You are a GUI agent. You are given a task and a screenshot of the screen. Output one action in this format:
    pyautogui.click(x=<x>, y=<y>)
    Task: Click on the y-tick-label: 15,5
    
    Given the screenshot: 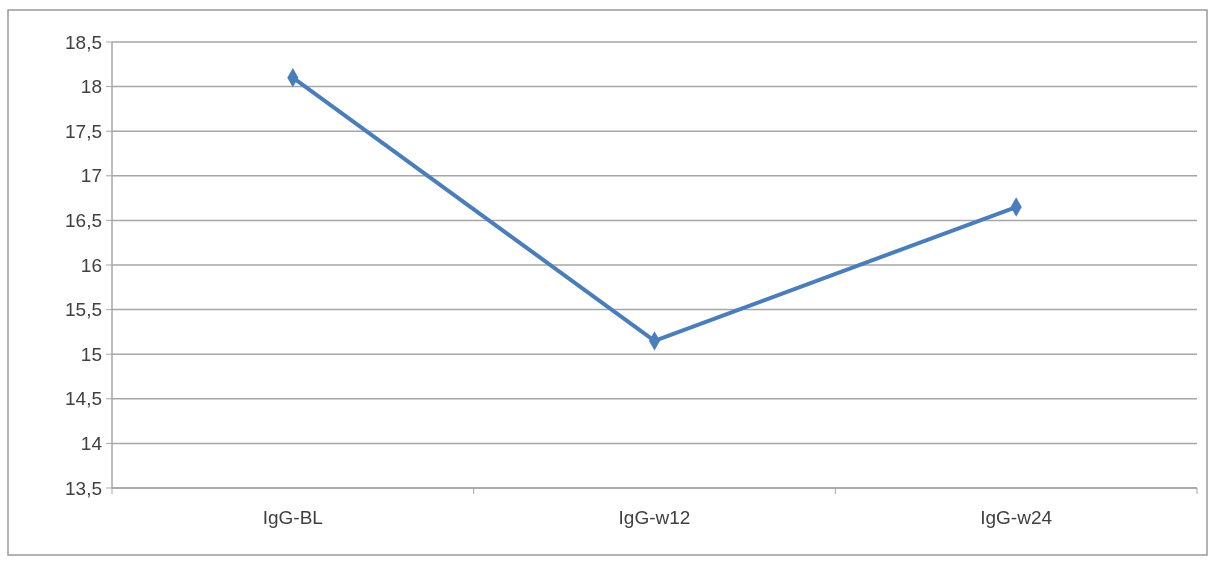 What is the action you would take?
    pyautogui.click(x=83, y=310)
    